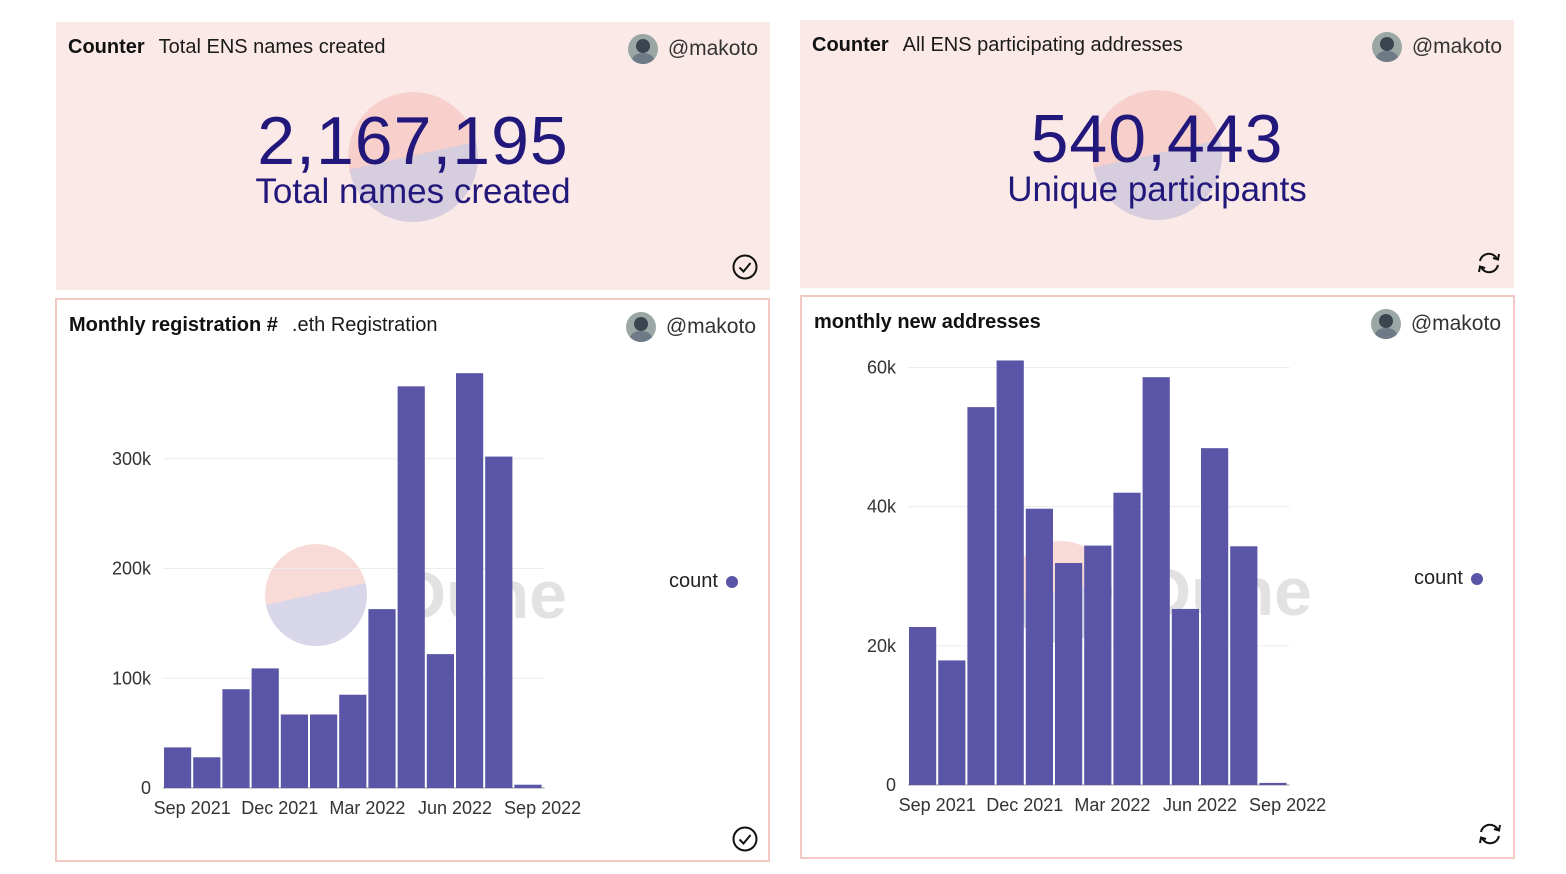 Image resolution: width=1566 pixels, height=874 pixels. What do you see at coordinates (1157, 189) in the screenshot?
I see `counter-label: Unique participants` at bounding box center [1157, 189].